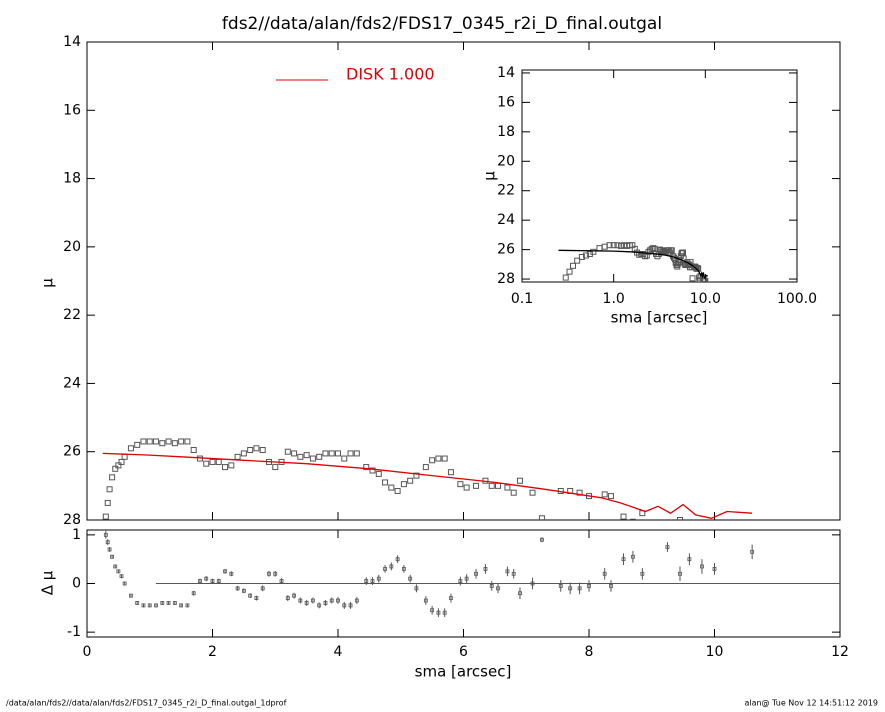 The image size is (885, 712). What do you see at coordinates (715, 652) in the screenshot?
I see `x-tick-label: 10` at bounding box center [715, 652].